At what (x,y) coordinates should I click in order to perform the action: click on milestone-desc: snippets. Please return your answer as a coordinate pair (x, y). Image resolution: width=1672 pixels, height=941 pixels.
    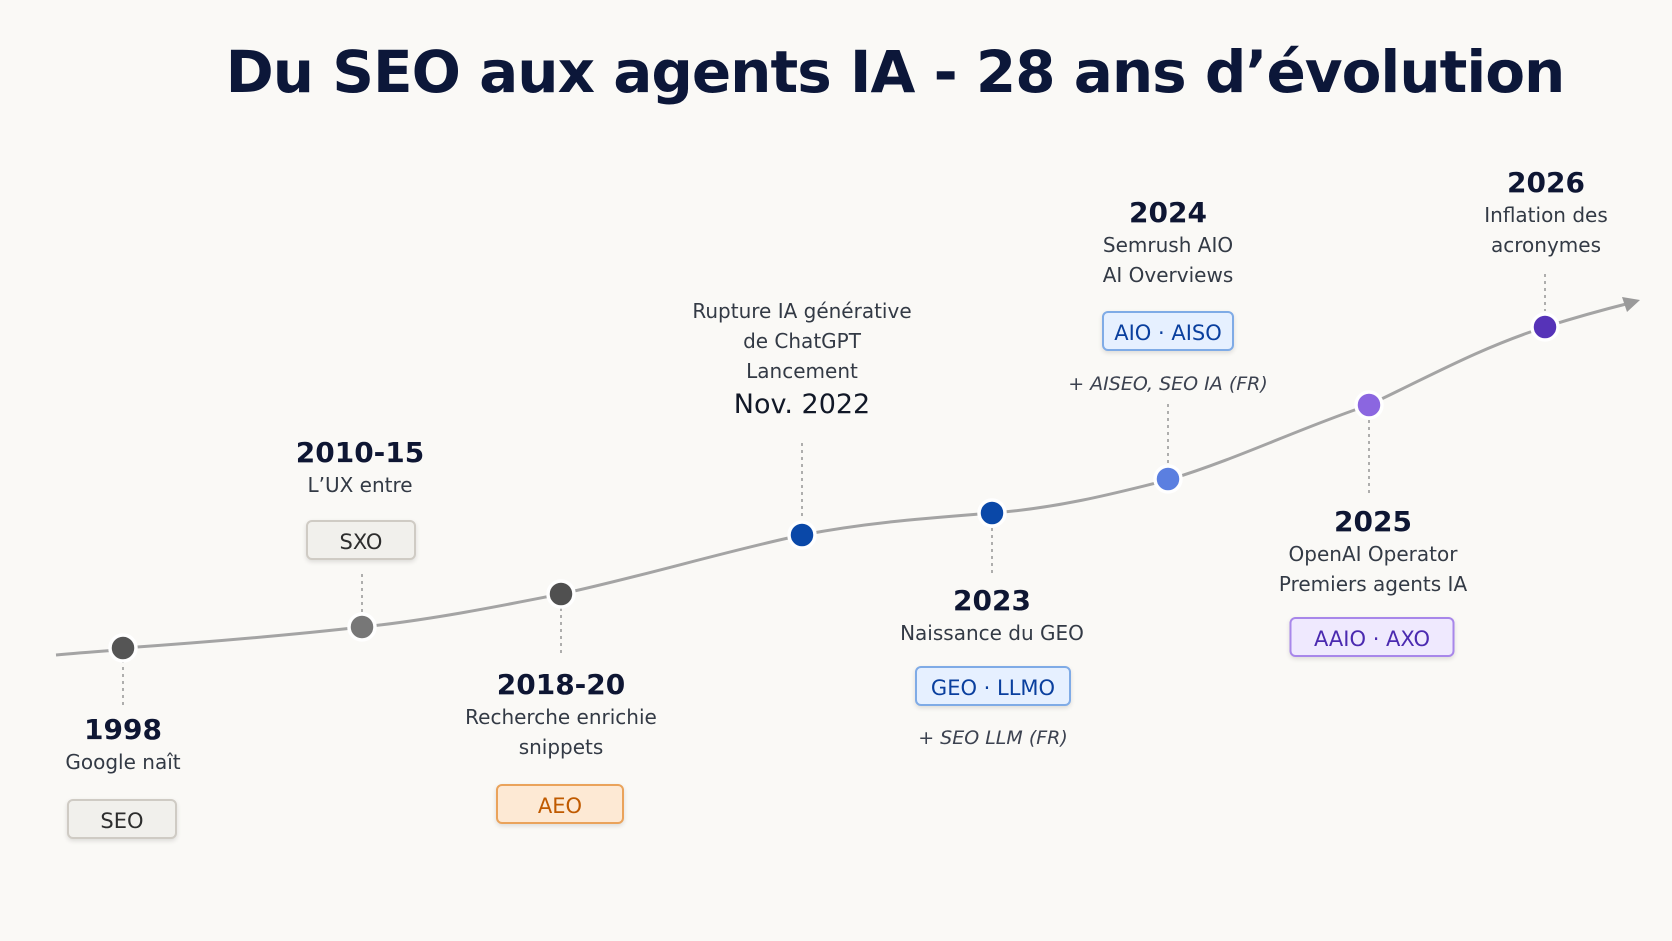
    Looking at the image, I should click on (561, 747).